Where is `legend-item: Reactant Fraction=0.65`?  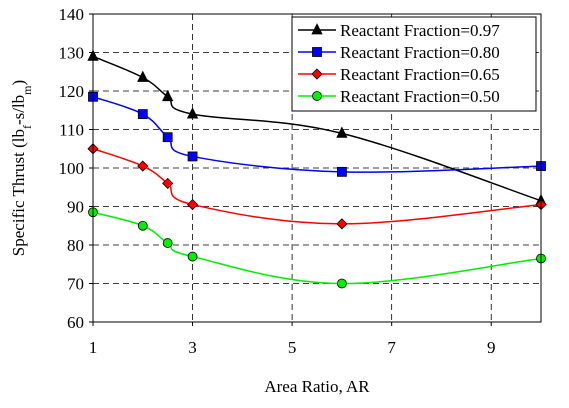 legend-item: Reactant Fraction=0.65 is located at coordinates (399, 74).